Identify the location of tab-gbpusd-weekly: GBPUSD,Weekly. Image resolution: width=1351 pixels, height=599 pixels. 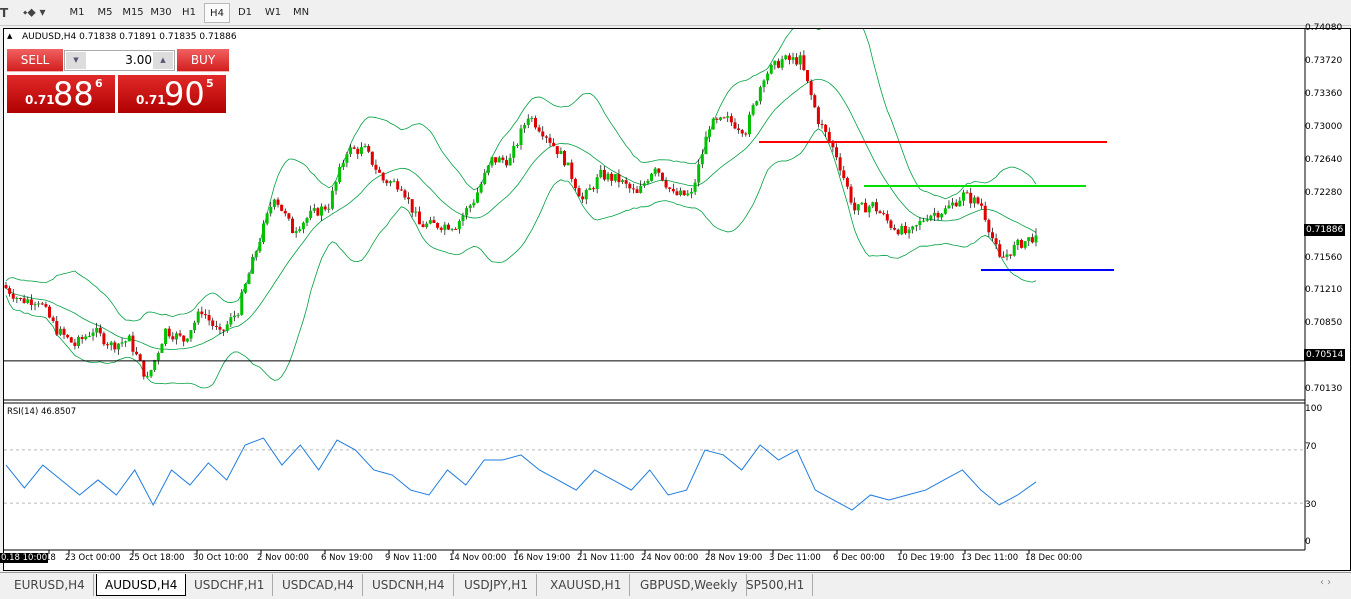
(689, 585).